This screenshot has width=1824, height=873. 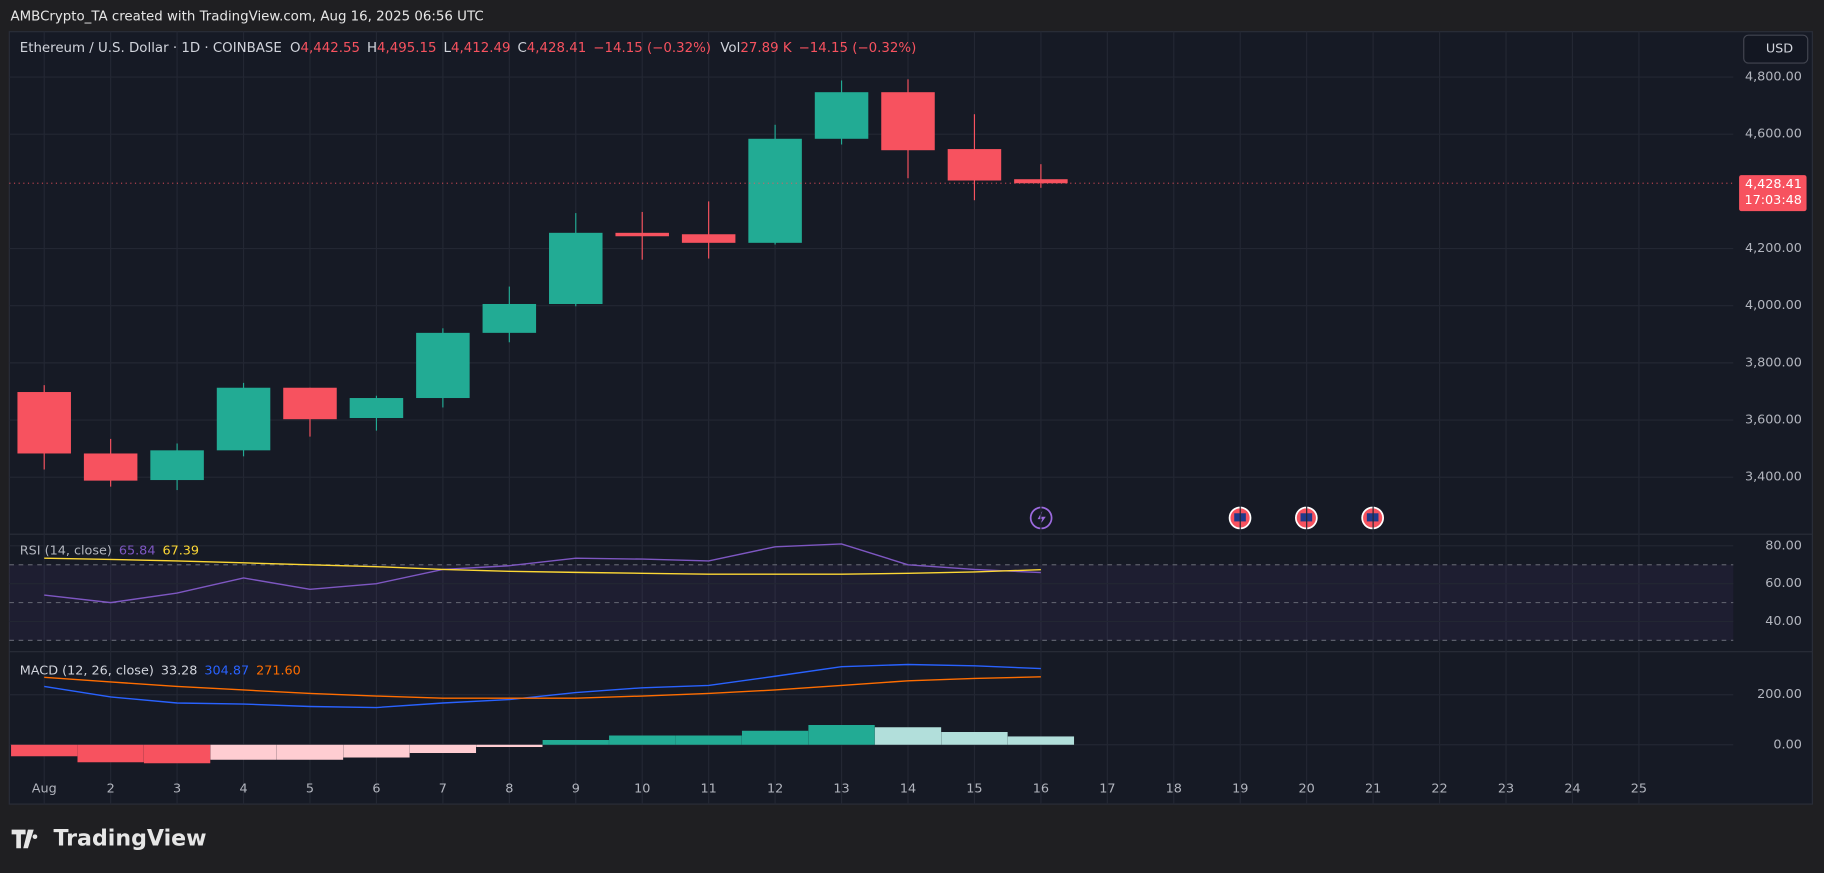 I want to click on legend-value: 65.84, so click(x=137, y=550).